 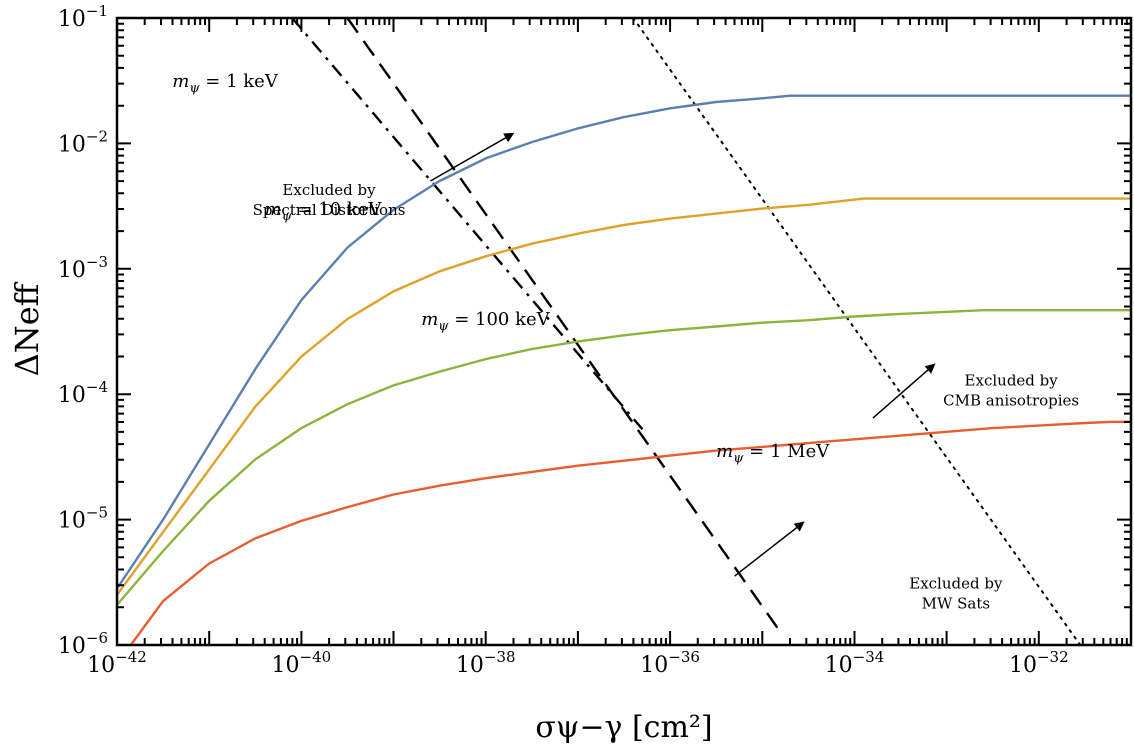 I want to click on y-tick-label-3: 10⁻⁴, so click(x=83, y=393).